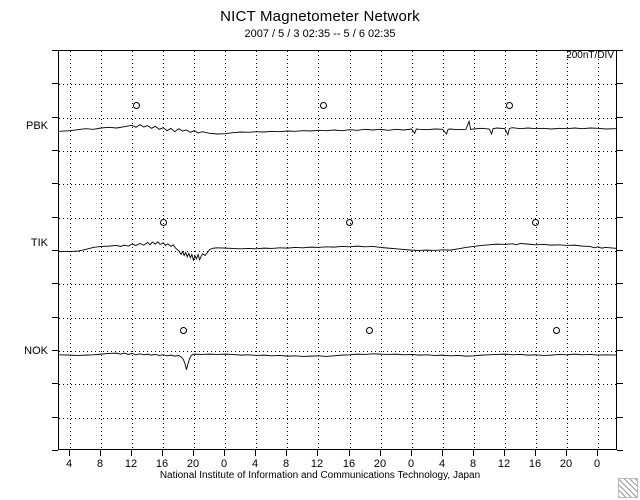  I want to click on station-label-nok: NOK, so click(36, 350).